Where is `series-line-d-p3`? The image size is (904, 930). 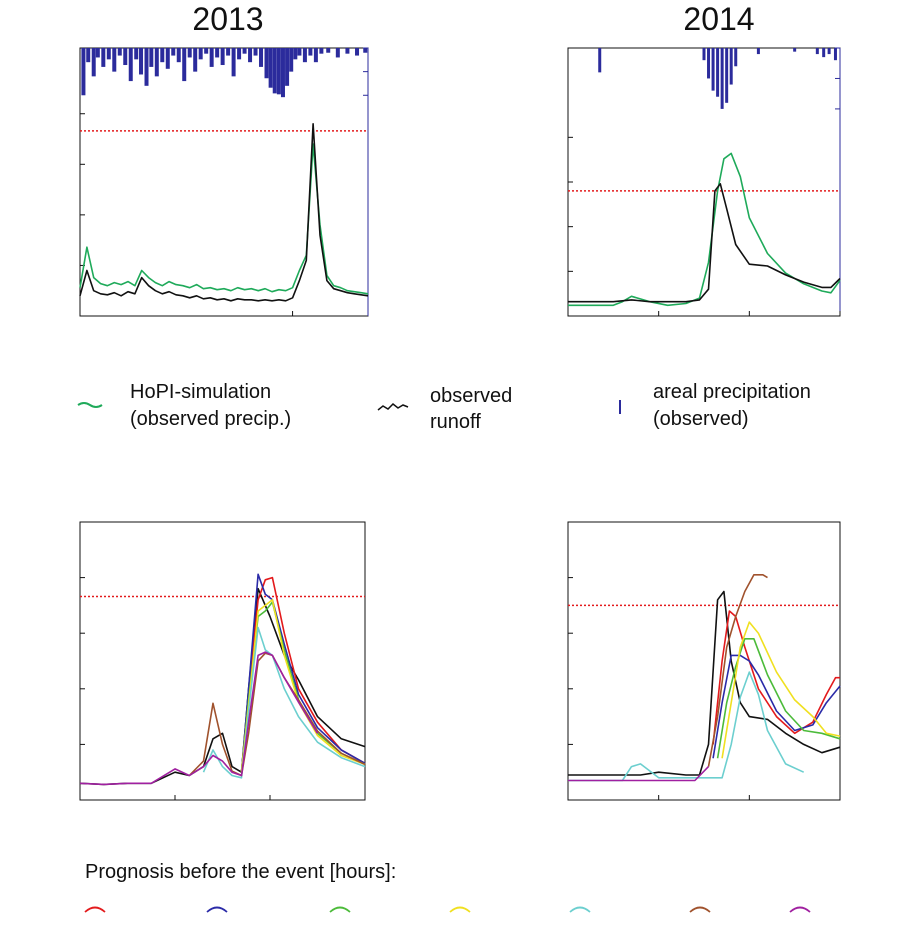
series-line-d-p3 is located at coordinates (776, 677).